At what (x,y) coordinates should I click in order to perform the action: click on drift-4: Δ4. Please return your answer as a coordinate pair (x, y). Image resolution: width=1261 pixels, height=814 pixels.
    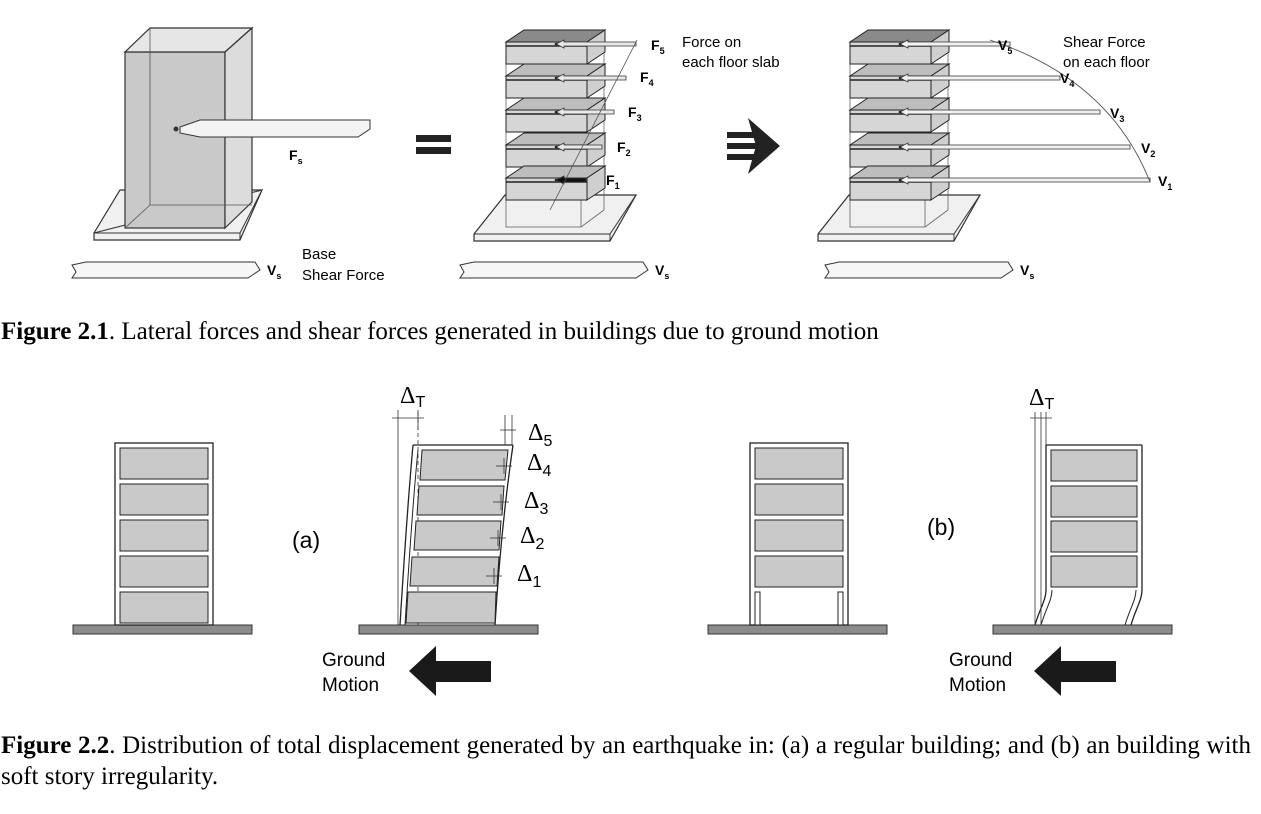
    Looking at the image, I should click on (539, 465).